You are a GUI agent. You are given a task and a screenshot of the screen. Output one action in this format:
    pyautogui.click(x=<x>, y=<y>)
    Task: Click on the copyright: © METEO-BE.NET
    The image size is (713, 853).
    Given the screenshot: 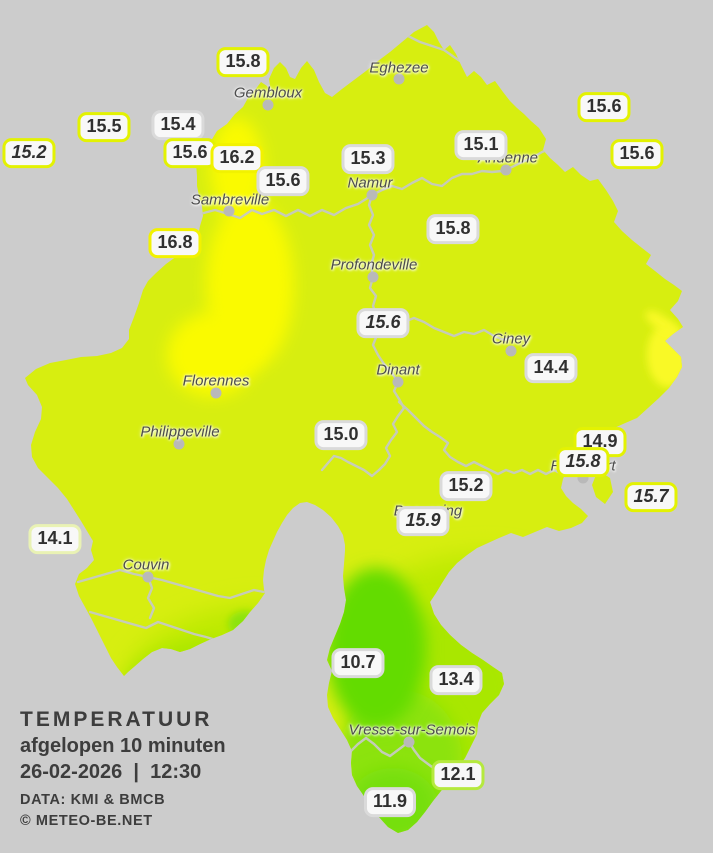 What is the action you would take?
    pyautogui.click(x=86, y=821)
    